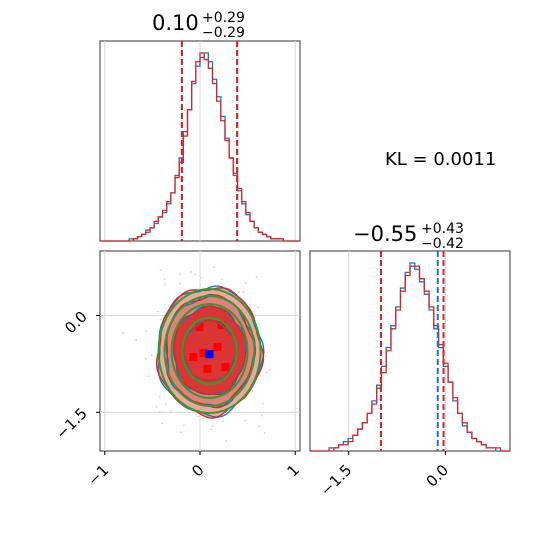 This screenshot has width=550, height=550. I want to click on contour-grid, so click(200, 351).